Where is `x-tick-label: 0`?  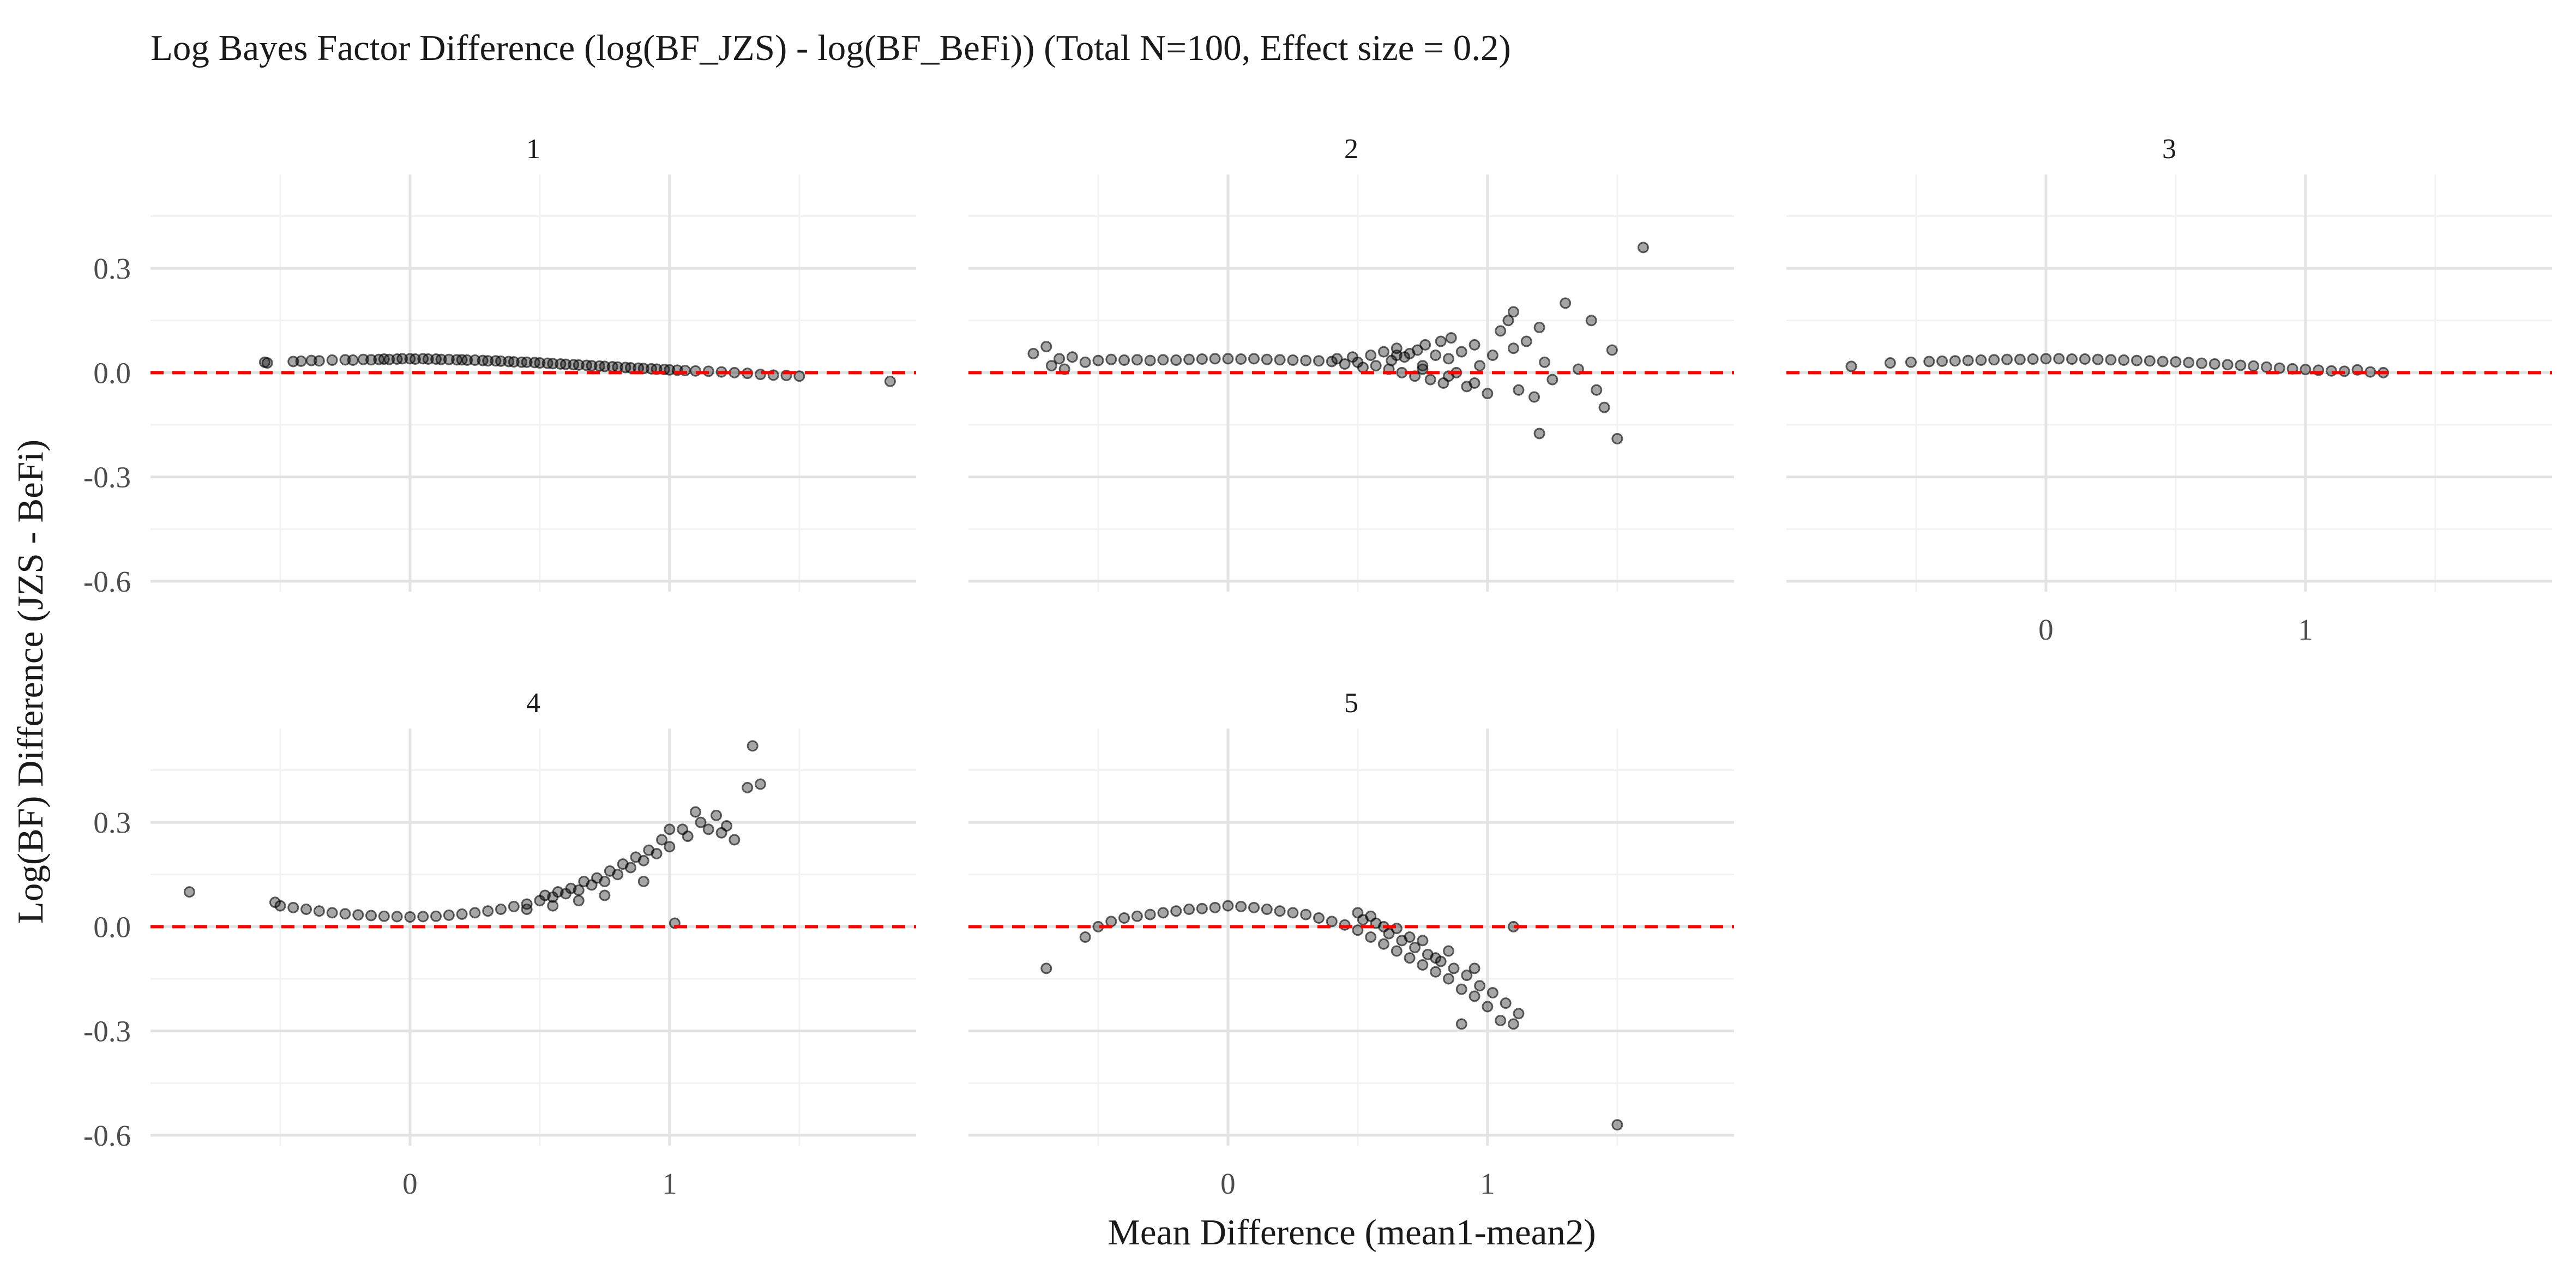 x-tick-label: 0 is located at coordinates (2046, 629).